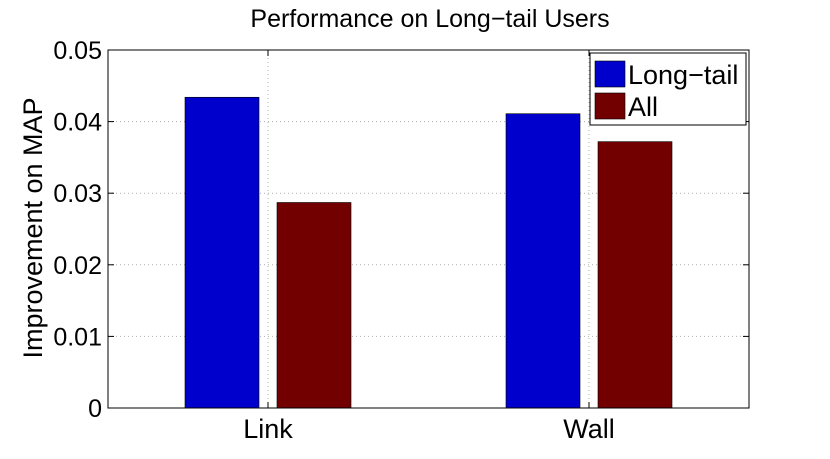  What do you see at coordinates (77, 337) in the screenshot?
I see `y-tick-label: 0.01` at bounding box center [77, 337].